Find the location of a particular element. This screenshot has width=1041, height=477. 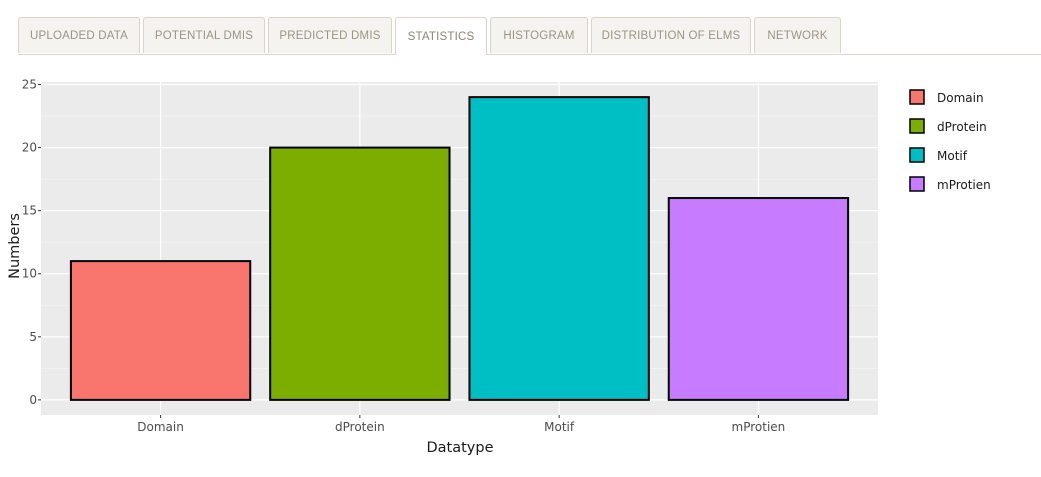

y-tick-label: 20 is located at coordinates (29, 148).